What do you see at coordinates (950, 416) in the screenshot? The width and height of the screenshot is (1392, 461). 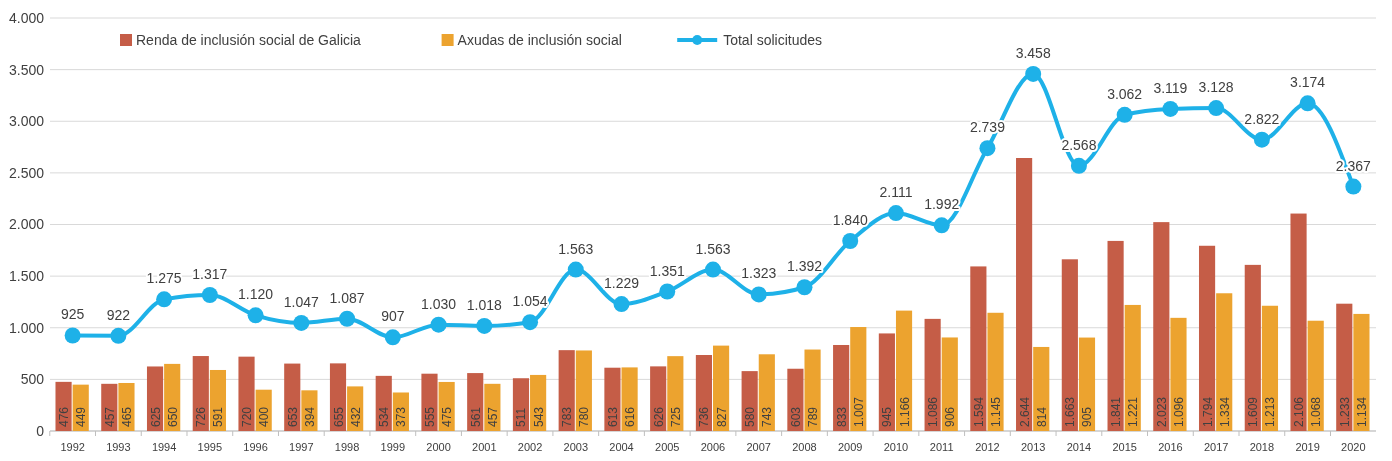 I see `data-label: 906` at bounding box center [950, 416].